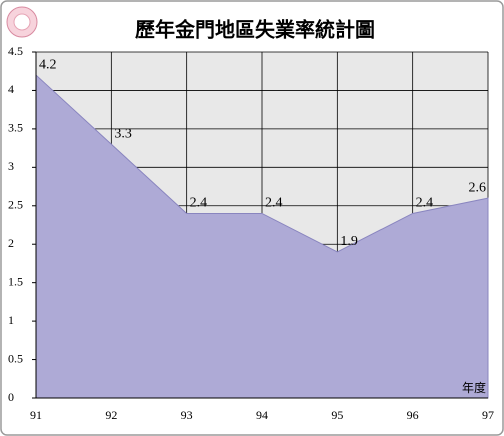  What do you see at coordinates (11, 320) in the screenshot?
I see `y-tick-label: 1` at bounding box center [11, 320].